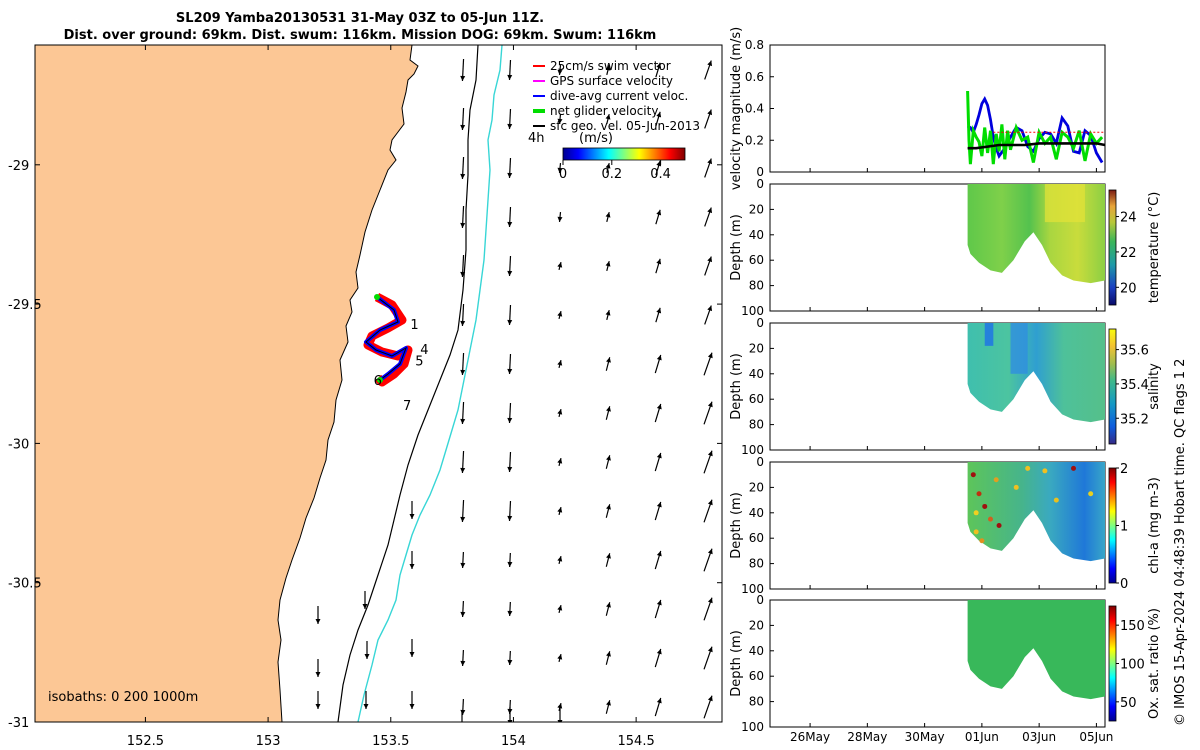 Image resolution: width=1200 pixels, height=750 pixels. What do you see at coordinates (407, 406) in the screenshot?
I see `waypoint-label: 7` at bounding box center [407, 406].